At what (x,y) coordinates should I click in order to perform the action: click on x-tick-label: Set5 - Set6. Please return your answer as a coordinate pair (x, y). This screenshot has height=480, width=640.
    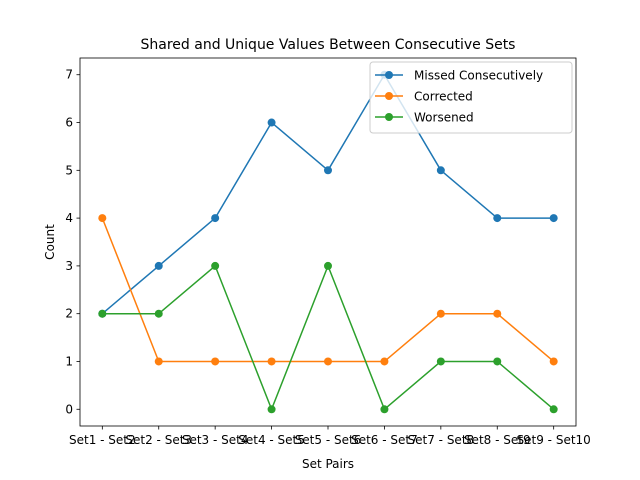
    Looking at the image, I should click on (328, 440).